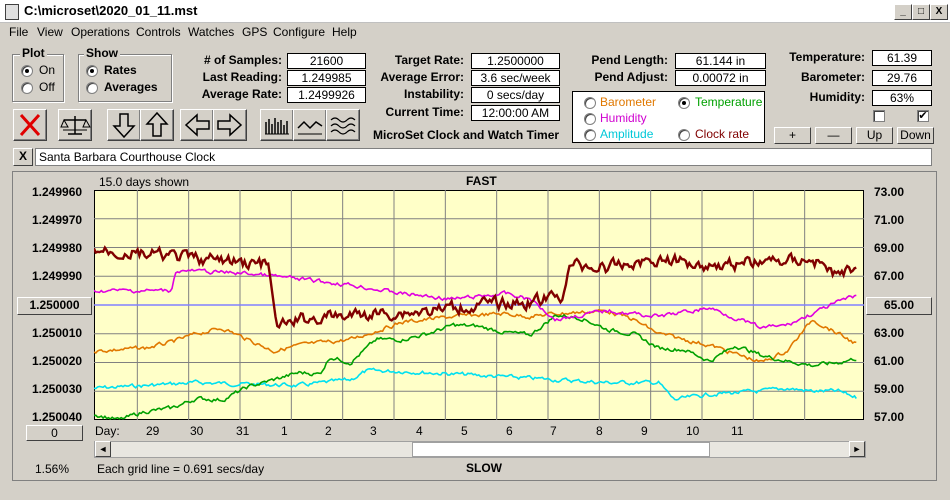  Describe the element at coordinates (515, 95) in the screenshot. I see `instability-value: 0 secs/day` at that location.